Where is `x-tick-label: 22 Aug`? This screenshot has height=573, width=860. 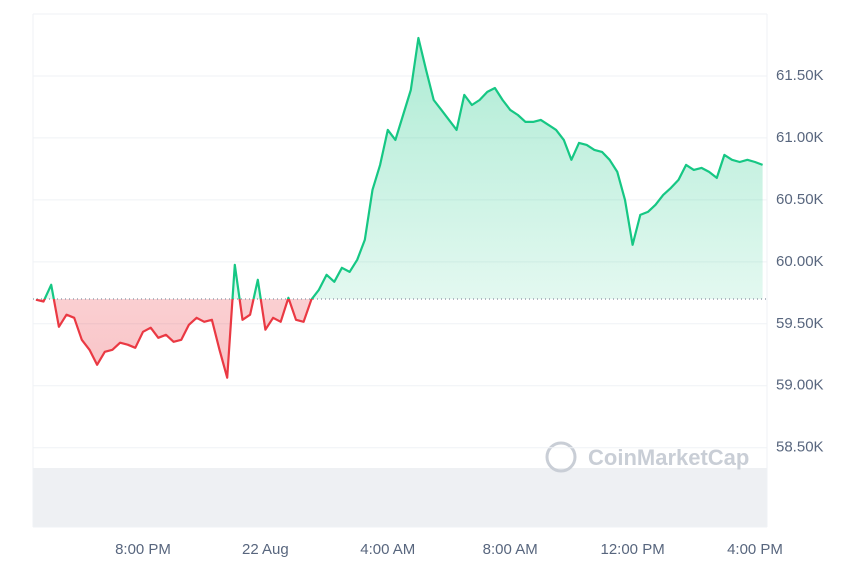 x-tick-label: 22 Aug is located at coordinates (265, 549).